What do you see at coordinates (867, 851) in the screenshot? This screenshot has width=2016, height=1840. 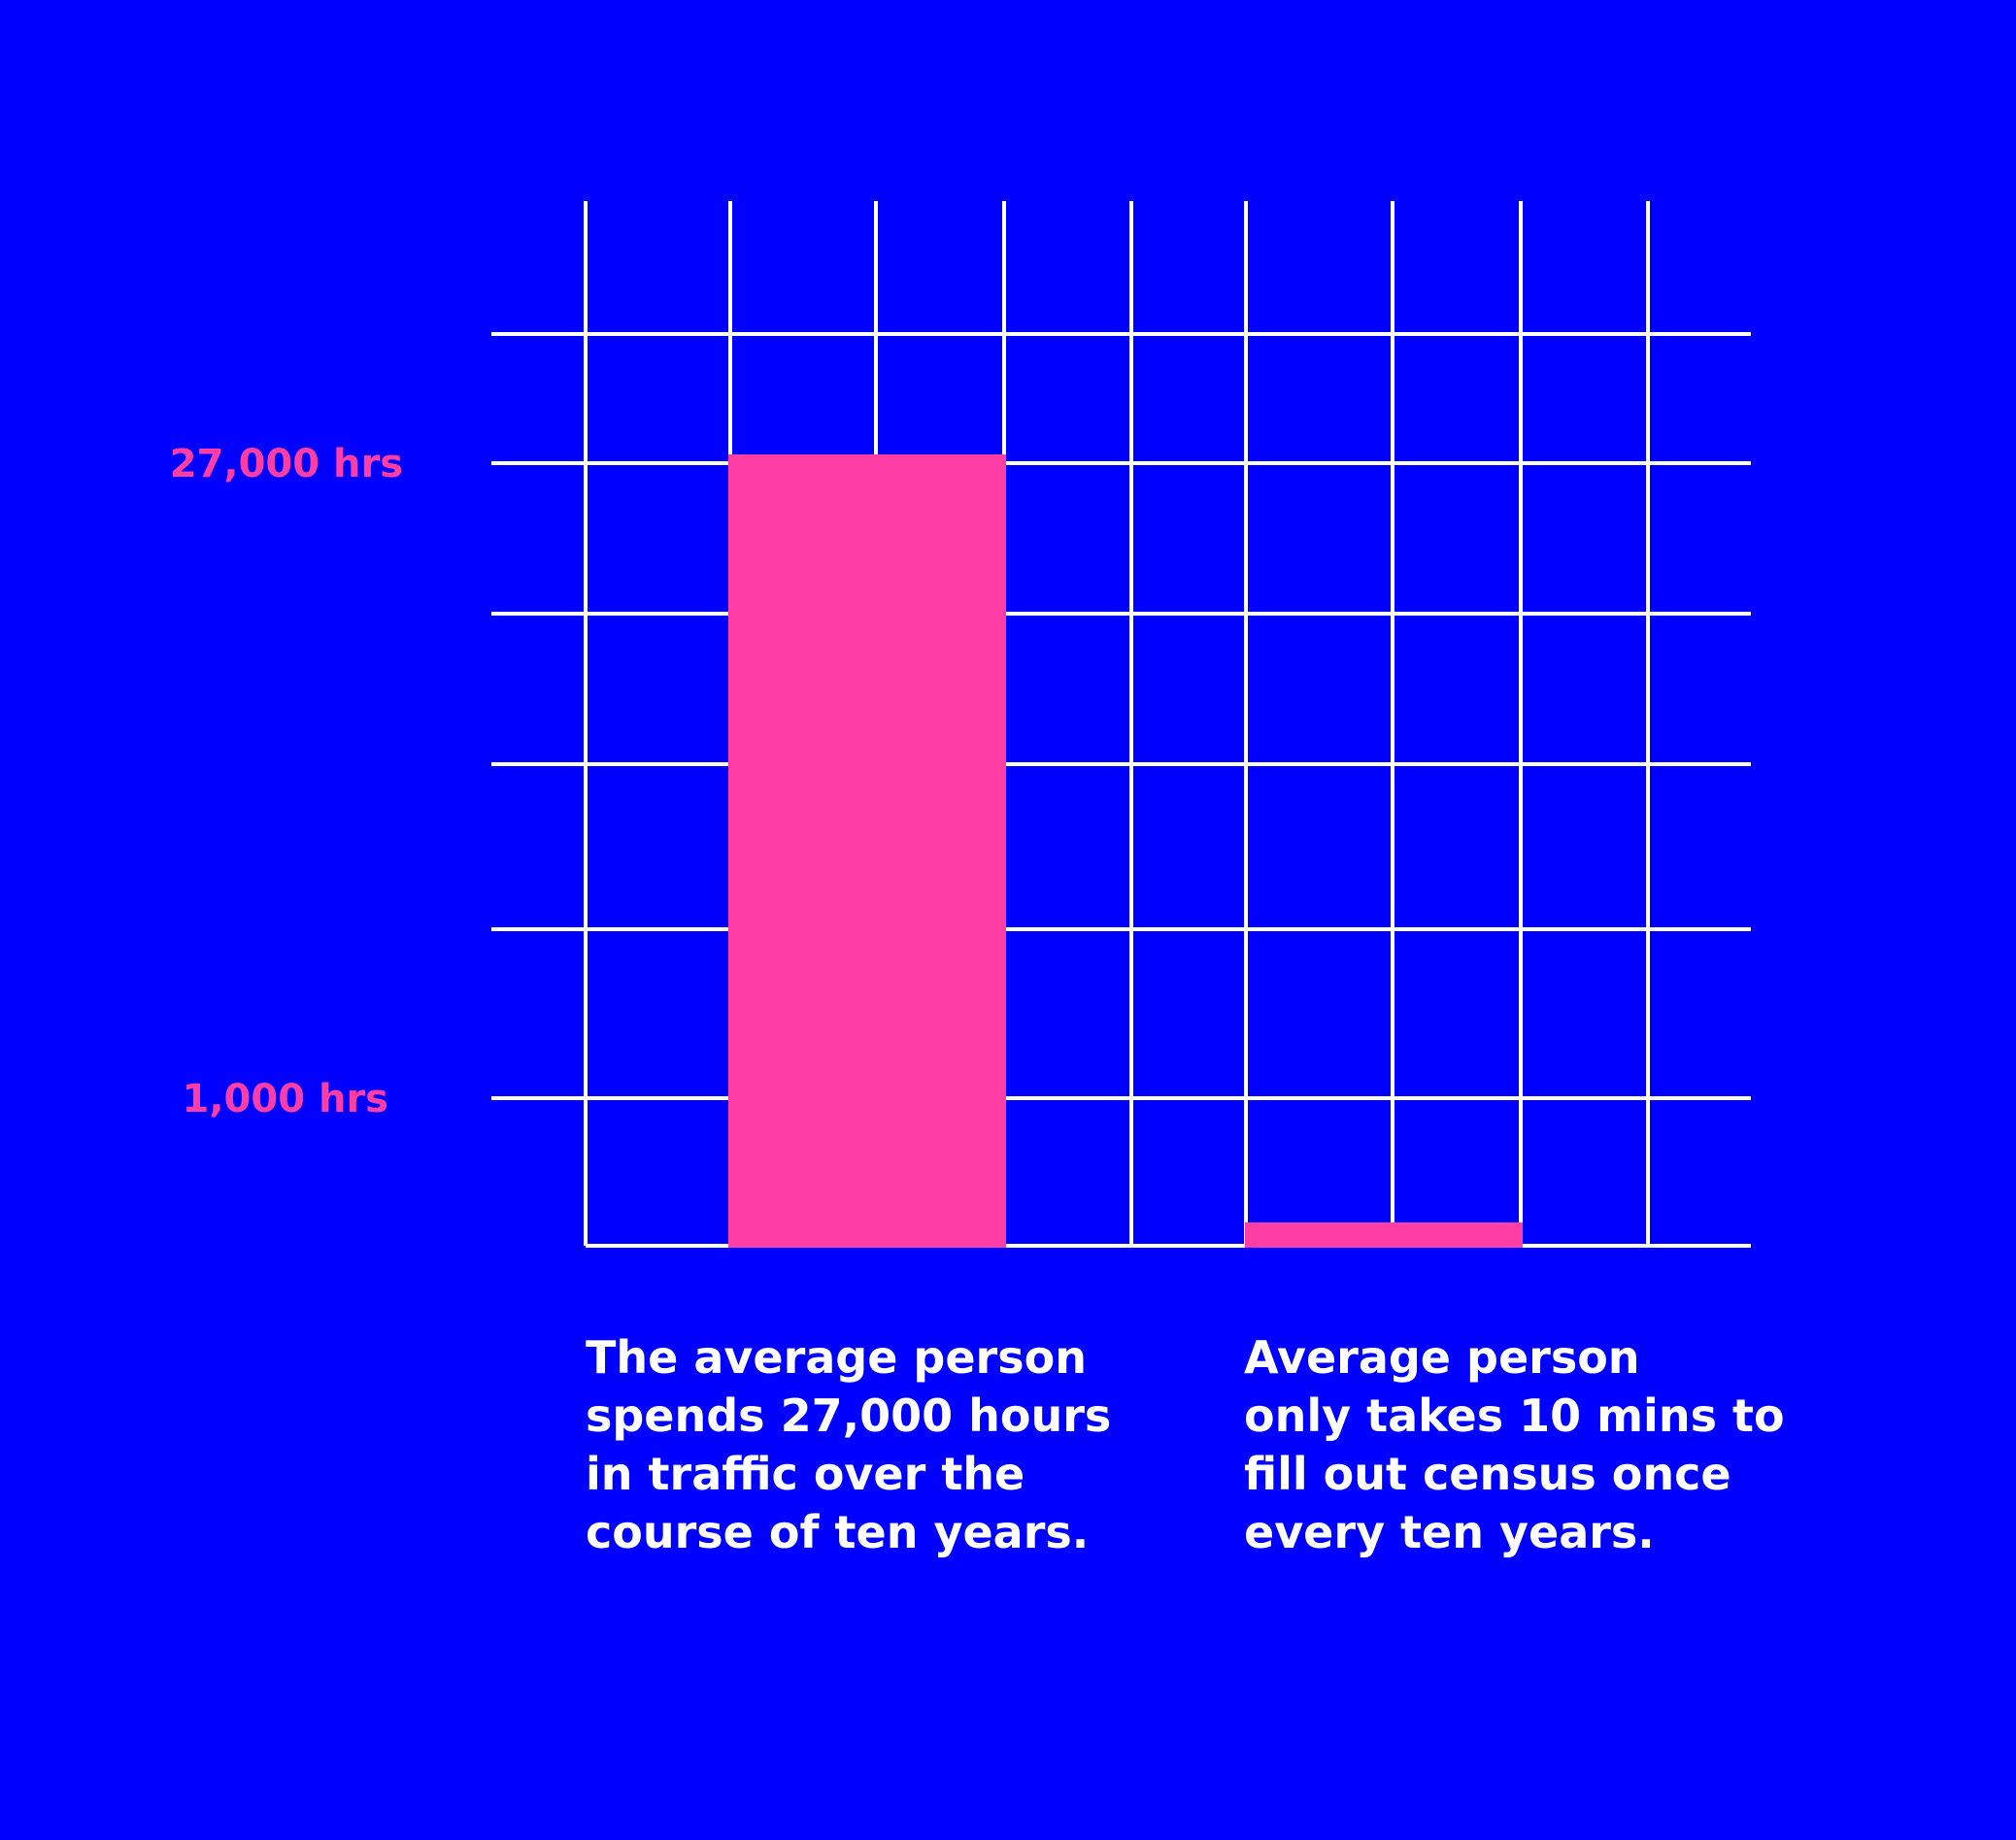 I see `bar-traffic` at bounding box center [867, 851].